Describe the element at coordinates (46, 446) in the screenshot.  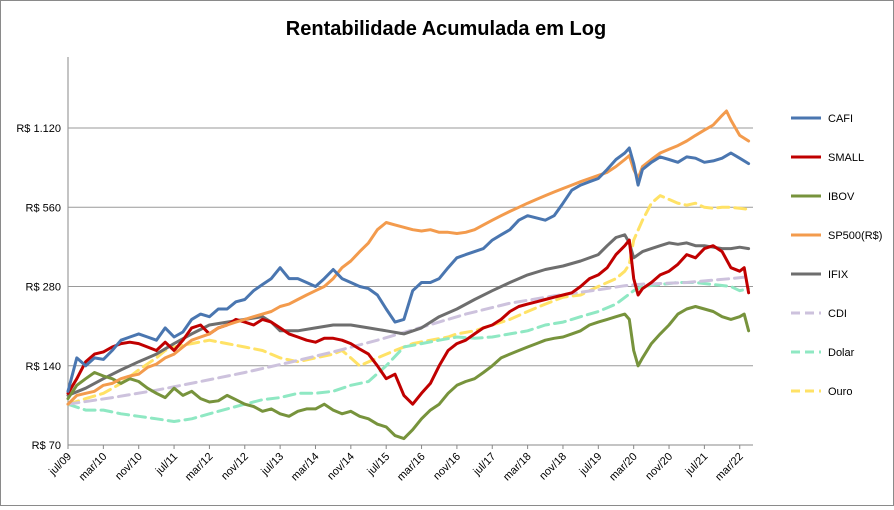
I see `y-tick-label: R$ 70` at that location.